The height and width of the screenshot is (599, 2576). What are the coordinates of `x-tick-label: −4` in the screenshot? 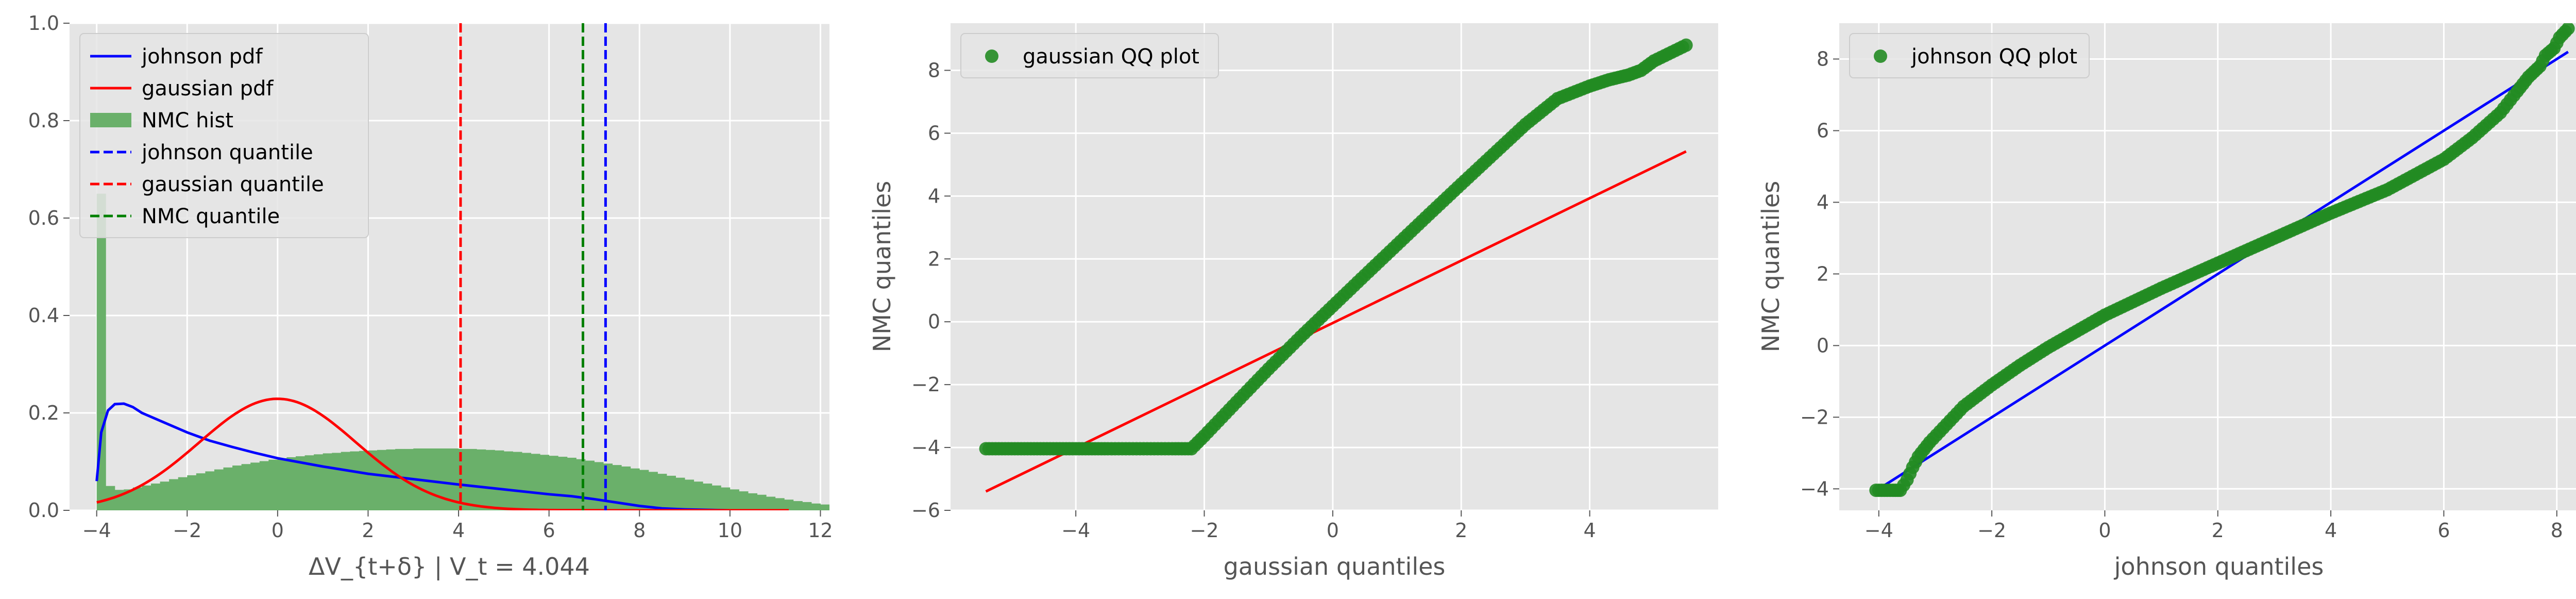 It's located at (1075, 530).